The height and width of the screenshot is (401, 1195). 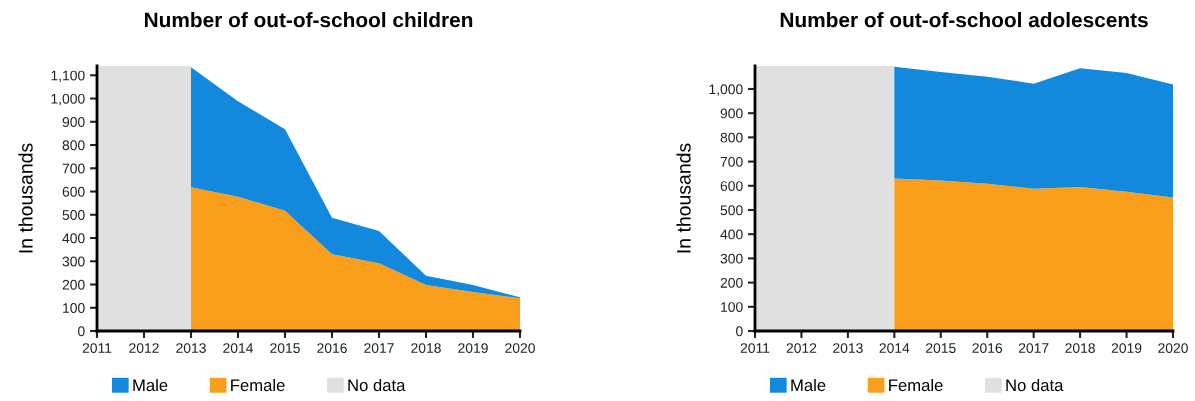 I want to click on chart-title: Number of out-of-school adolescents, so click(x=964, y=20).